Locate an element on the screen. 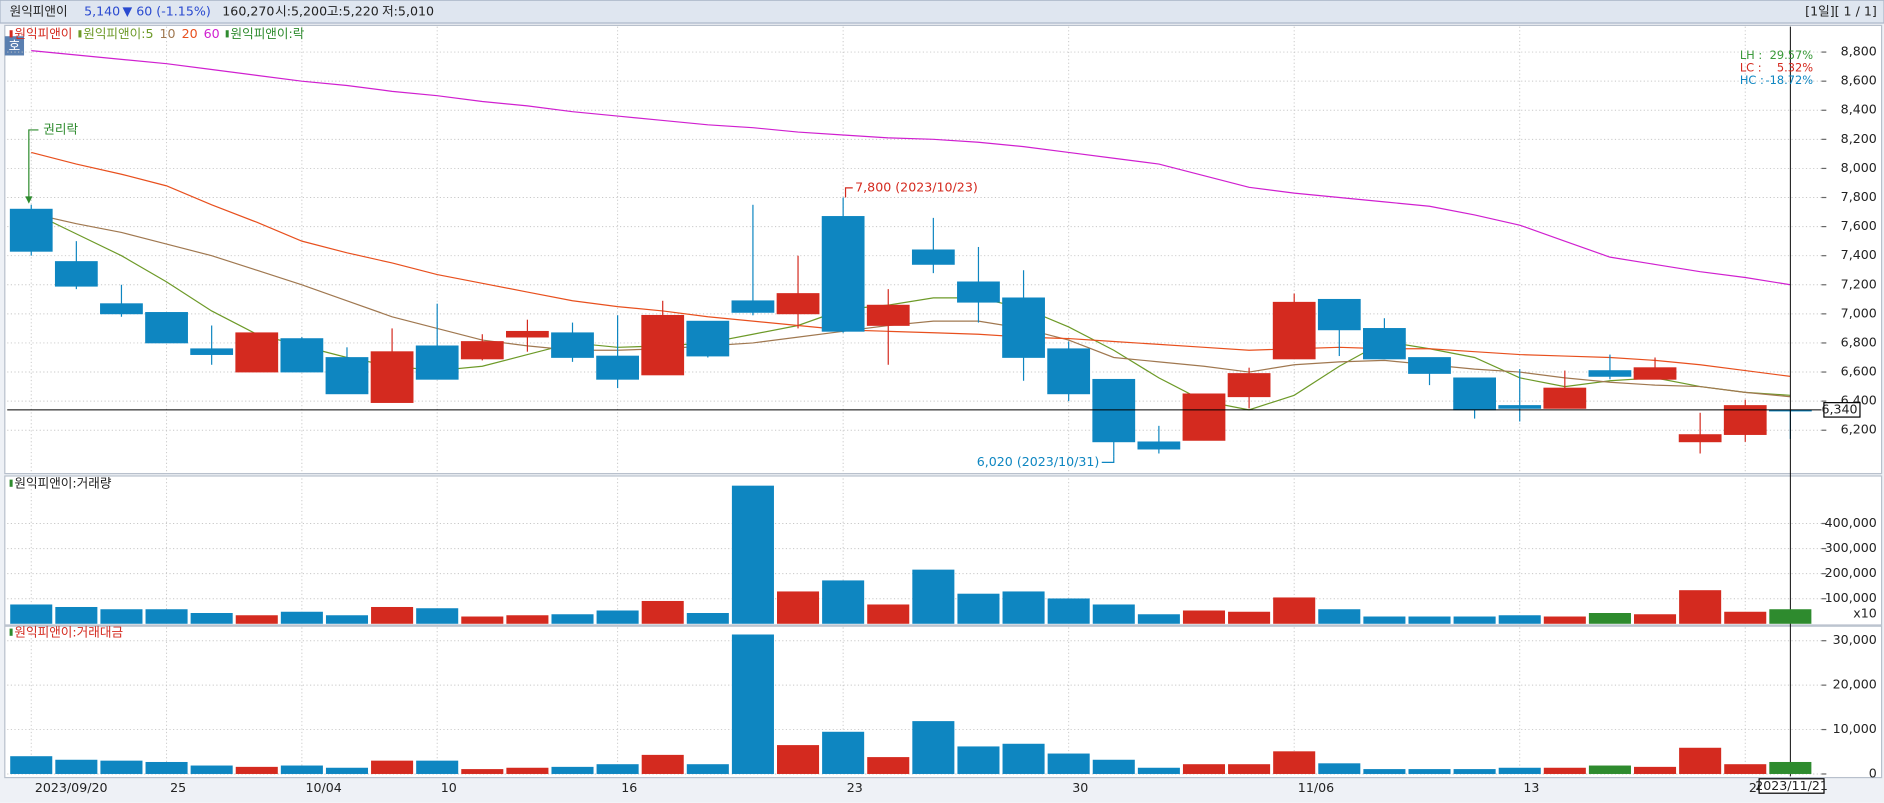 The height and width of the screenshot is (803, 1884). x-tick-label: 11/06 is located at coordinates (1316, 787).